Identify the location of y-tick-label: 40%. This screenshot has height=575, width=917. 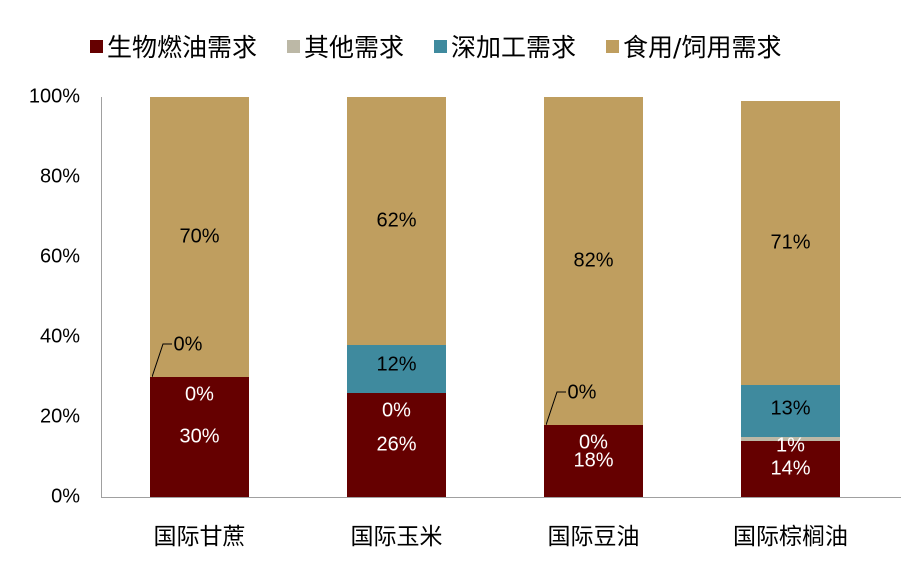
(59, 336).